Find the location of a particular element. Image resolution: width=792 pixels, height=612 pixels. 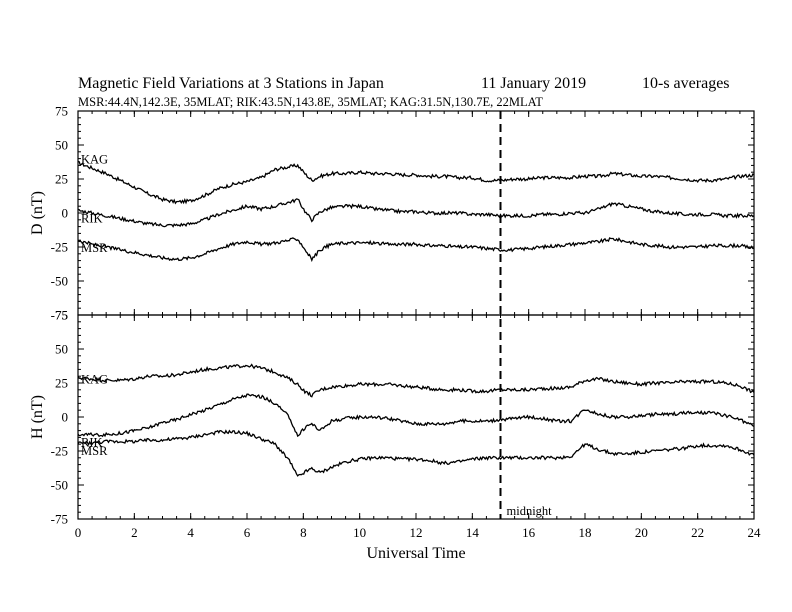

x-tick-label: 0 is located at coordinates (78, 532).